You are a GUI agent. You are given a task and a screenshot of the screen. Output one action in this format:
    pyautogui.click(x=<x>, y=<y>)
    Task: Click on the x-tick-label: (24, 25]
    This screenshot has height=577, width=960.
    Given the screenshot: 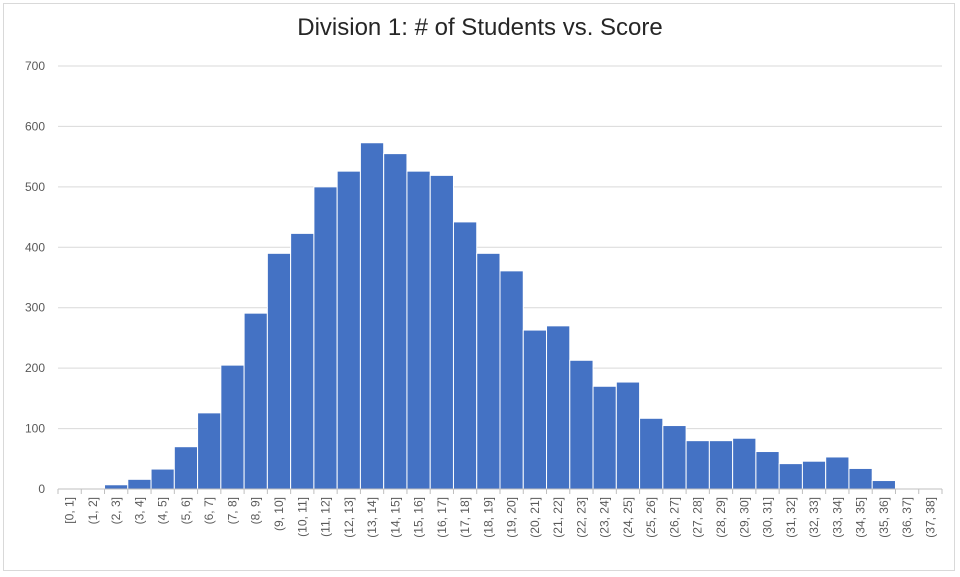 What is the action you would take?
    pyautogui.click(x=628, y=517)
    